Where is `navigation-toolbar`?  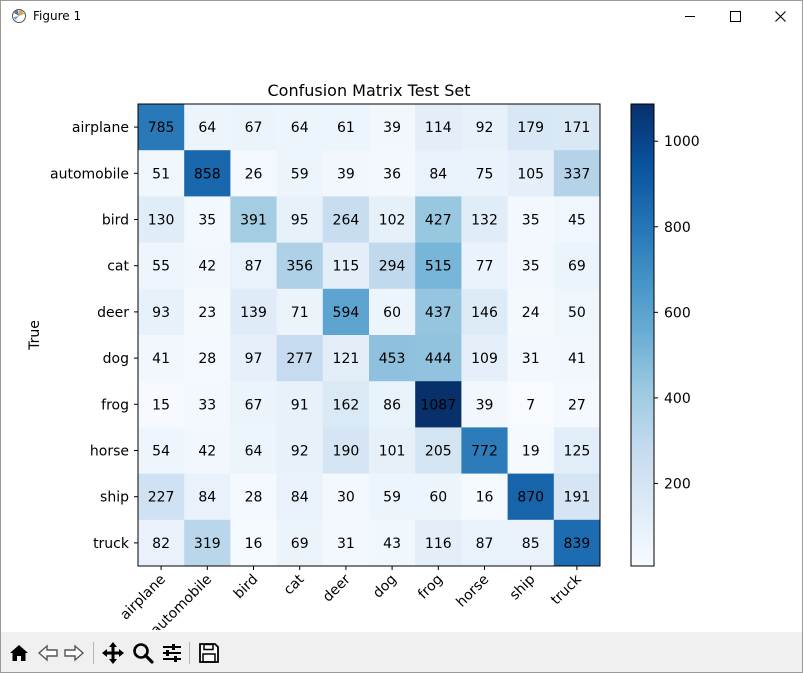 navigation-toolbar is located at coordinates (401, 652).